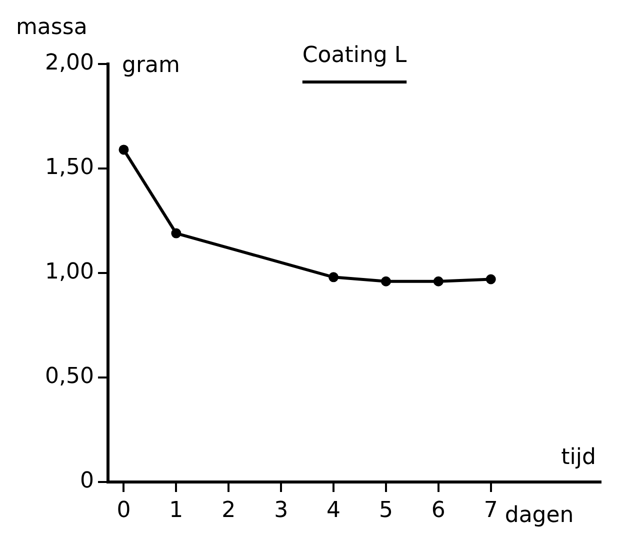 Image resolution: width=617 pixels, height=539 pixels. What do you see at coordinates (52, 27) in the screenshot?
I see `y-axis-title: massa` at bounding box center [52, 27].